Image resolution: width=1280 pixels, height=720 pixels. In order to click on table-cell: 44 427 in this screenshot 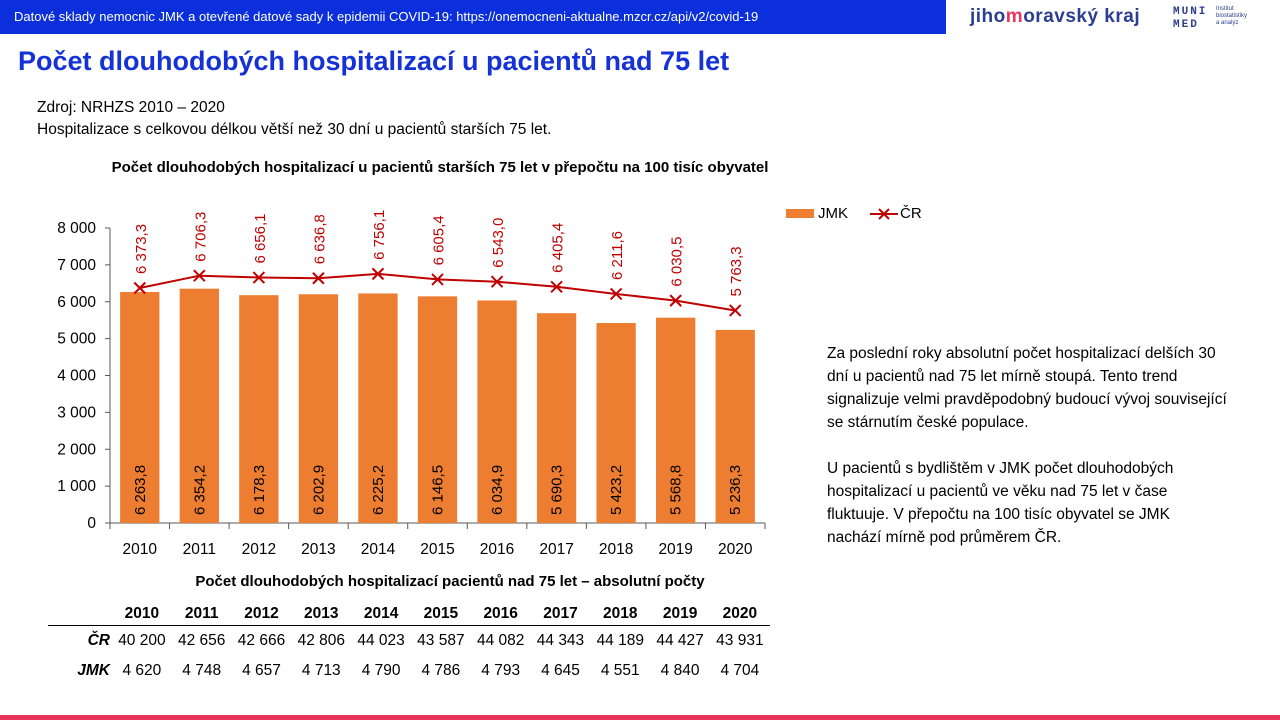, I will do `click(680, 640)`.